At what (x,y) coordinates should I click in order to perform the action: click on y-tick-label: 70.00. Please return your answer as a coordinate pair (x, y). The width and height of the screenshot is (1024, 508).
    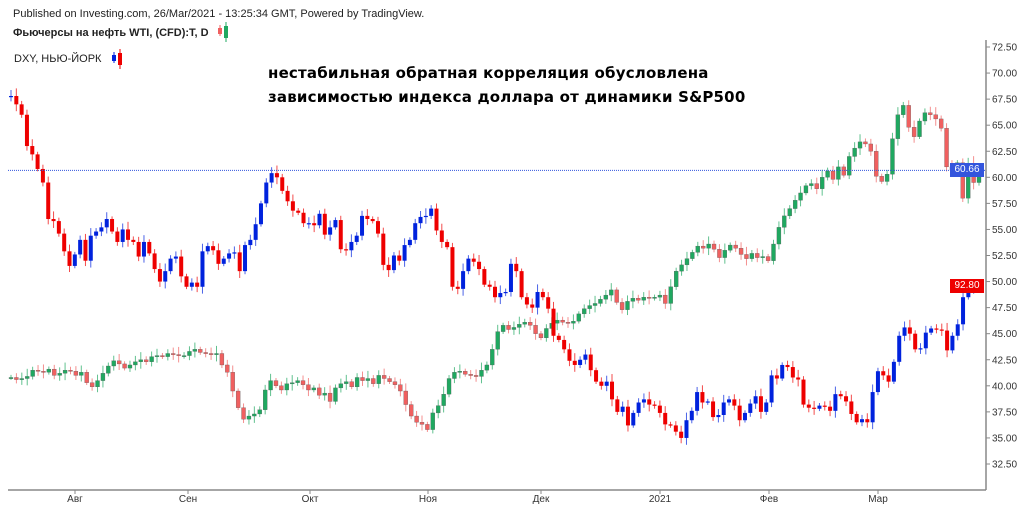
    Looking at the image, I should click on (1004, 74).